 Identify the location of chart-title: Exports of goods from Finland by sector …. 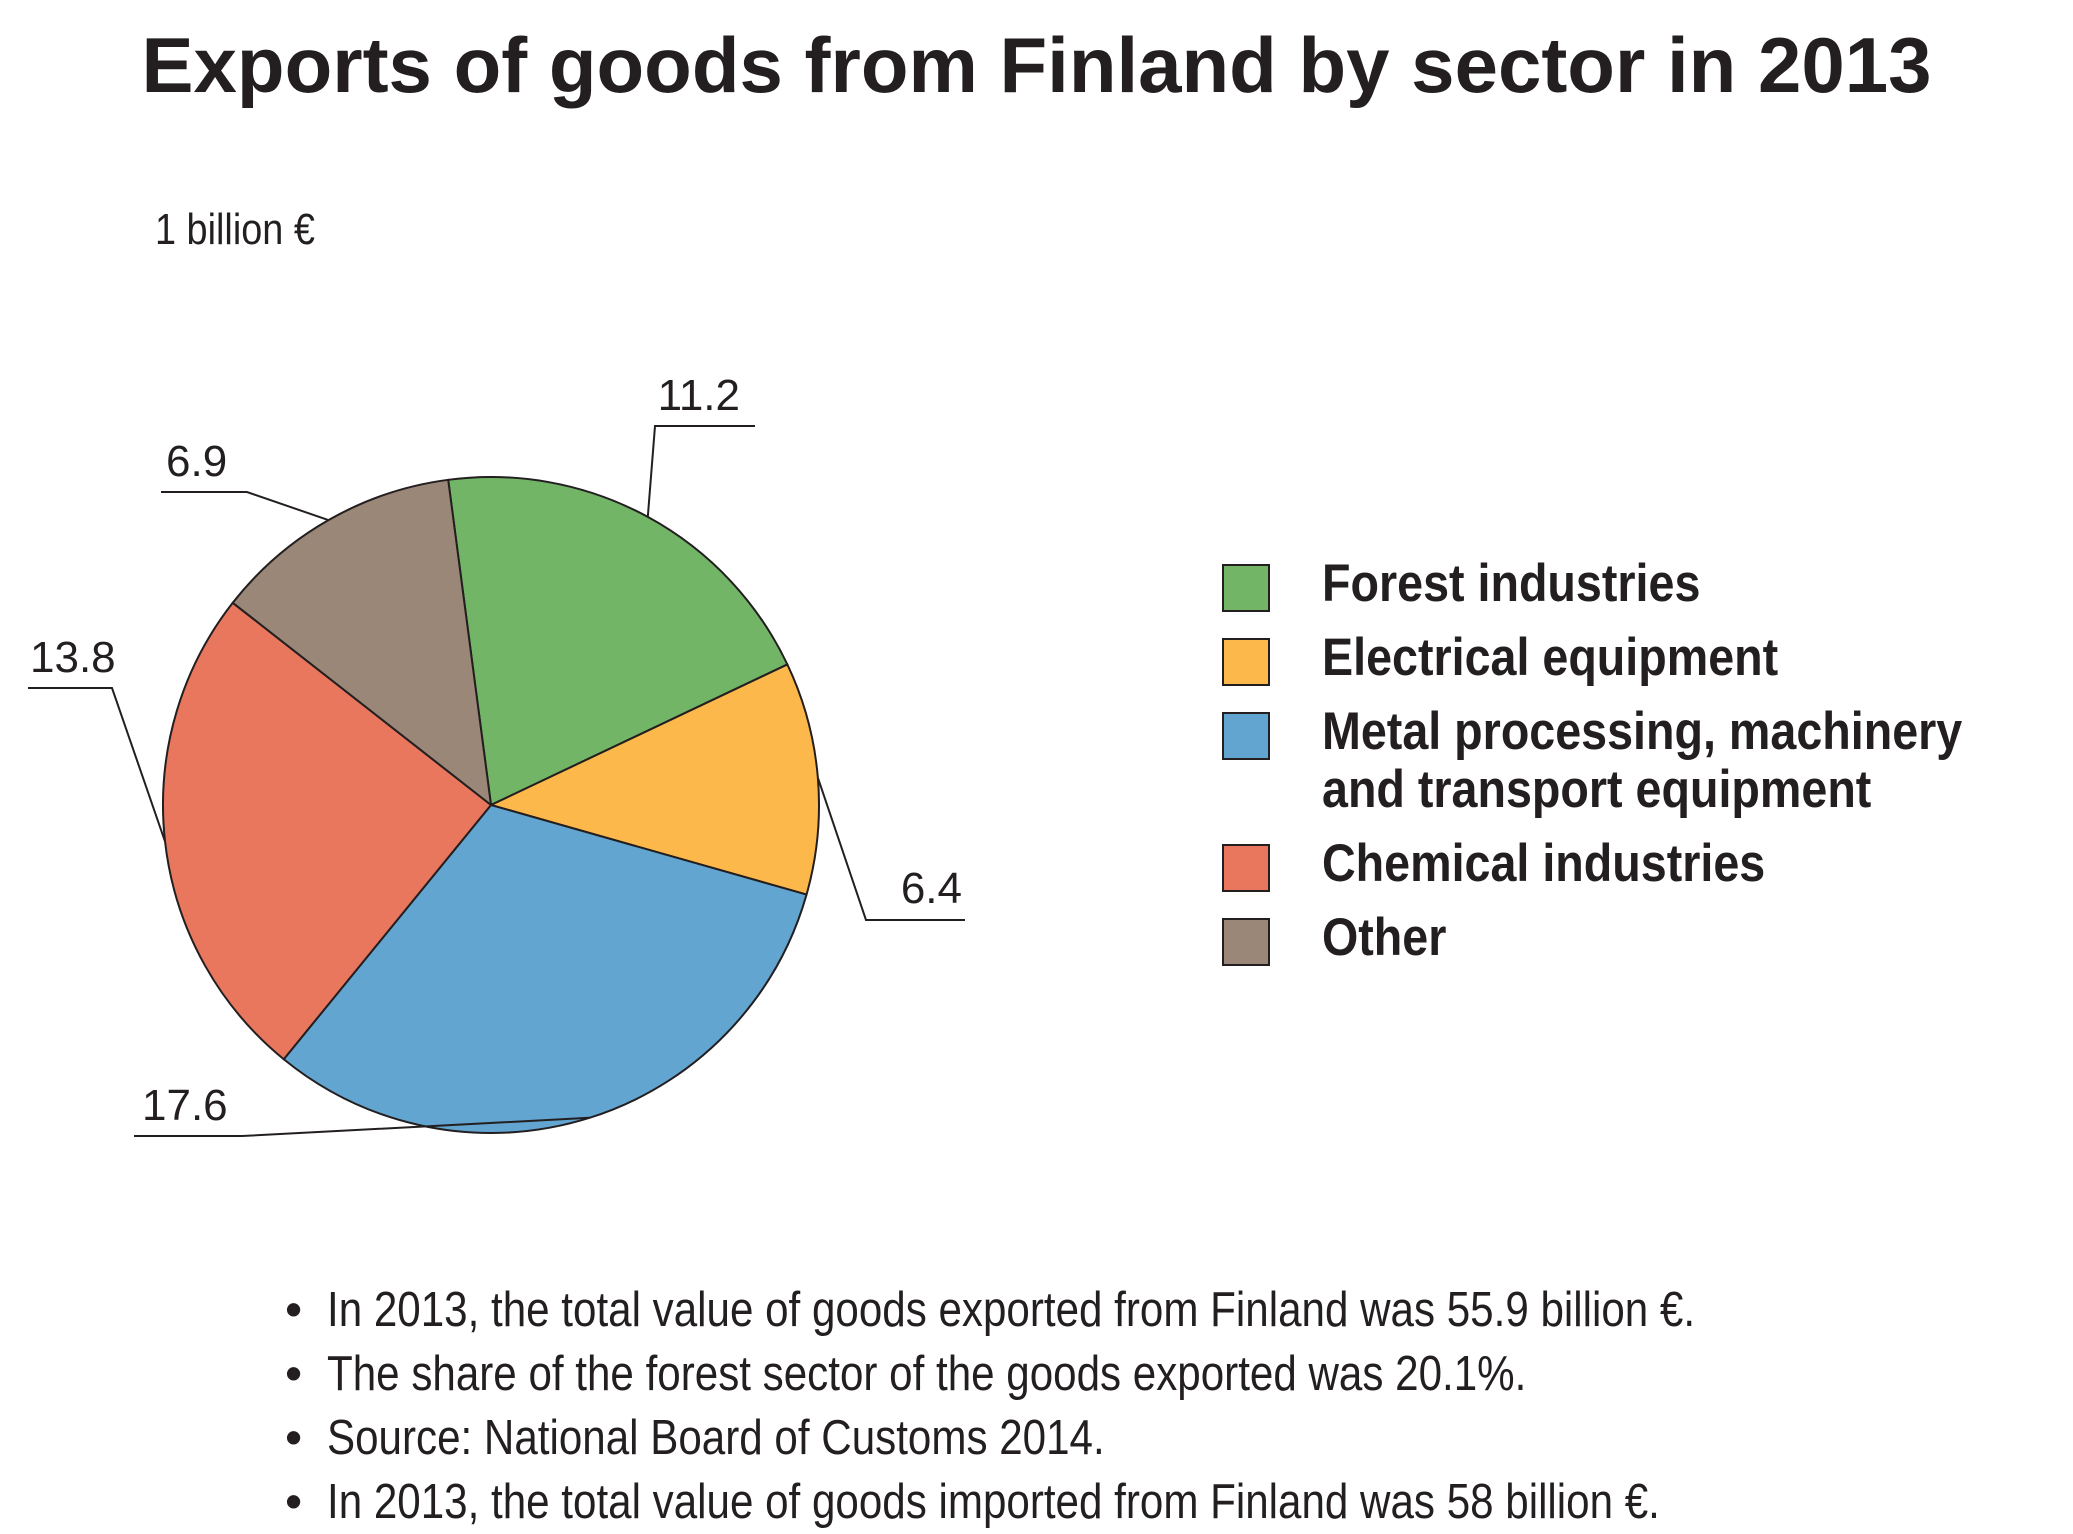
(1036, 65).